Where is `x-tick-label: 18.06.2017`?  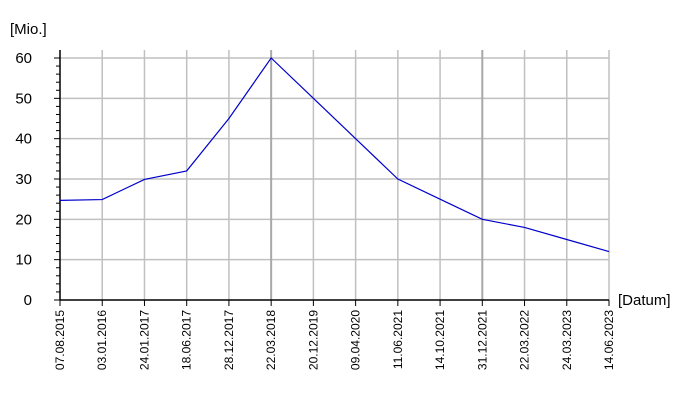 x-tick-label: 18.06.2017 is located at coordinates (187, 340).